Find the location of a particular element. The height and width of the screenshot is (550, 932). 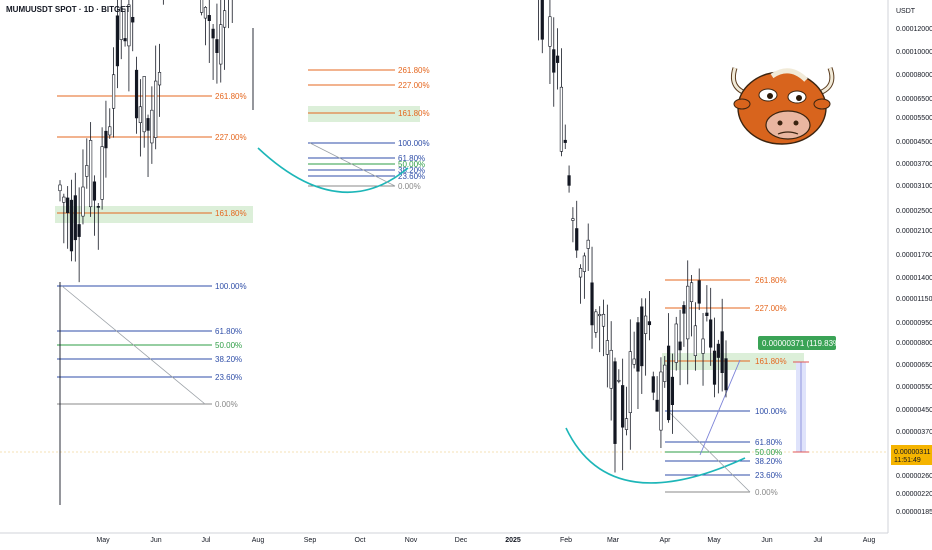

price-tick-label: 0.00000650 is located at coordinates (914, 365).